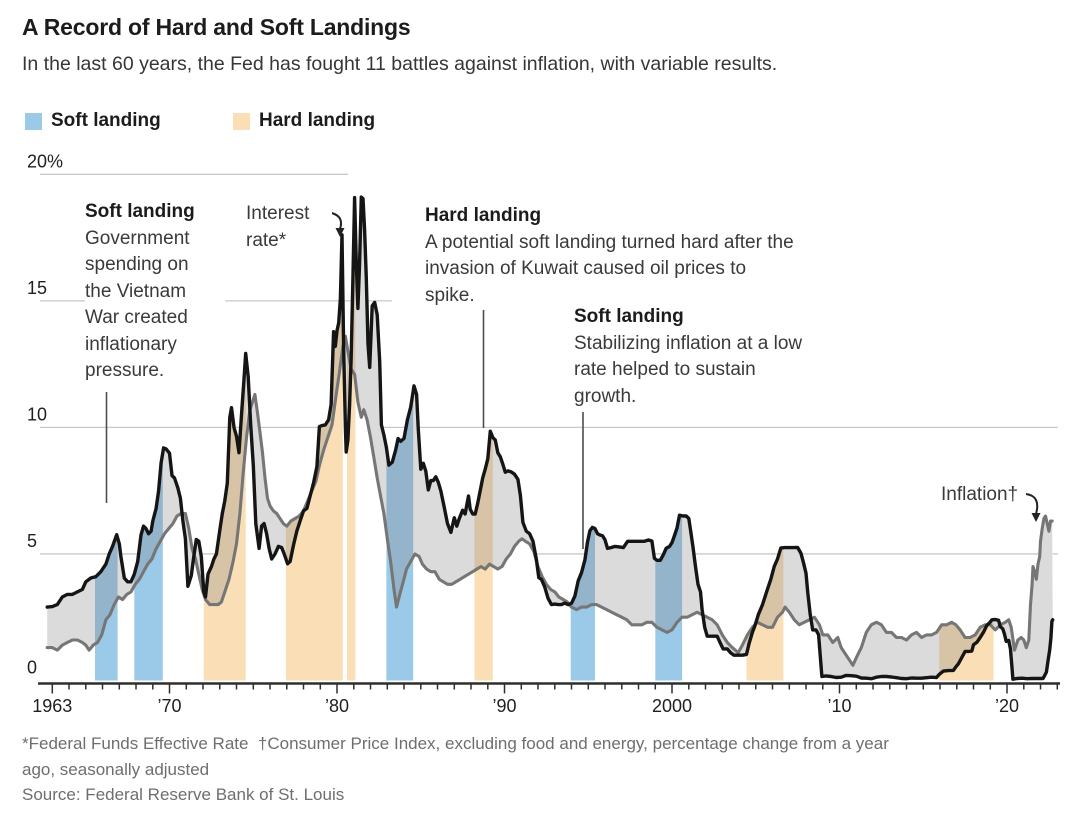  Describe the element at coordinates (37, 288) in the screenshot. I see `y-tick-label: 15` at that location.